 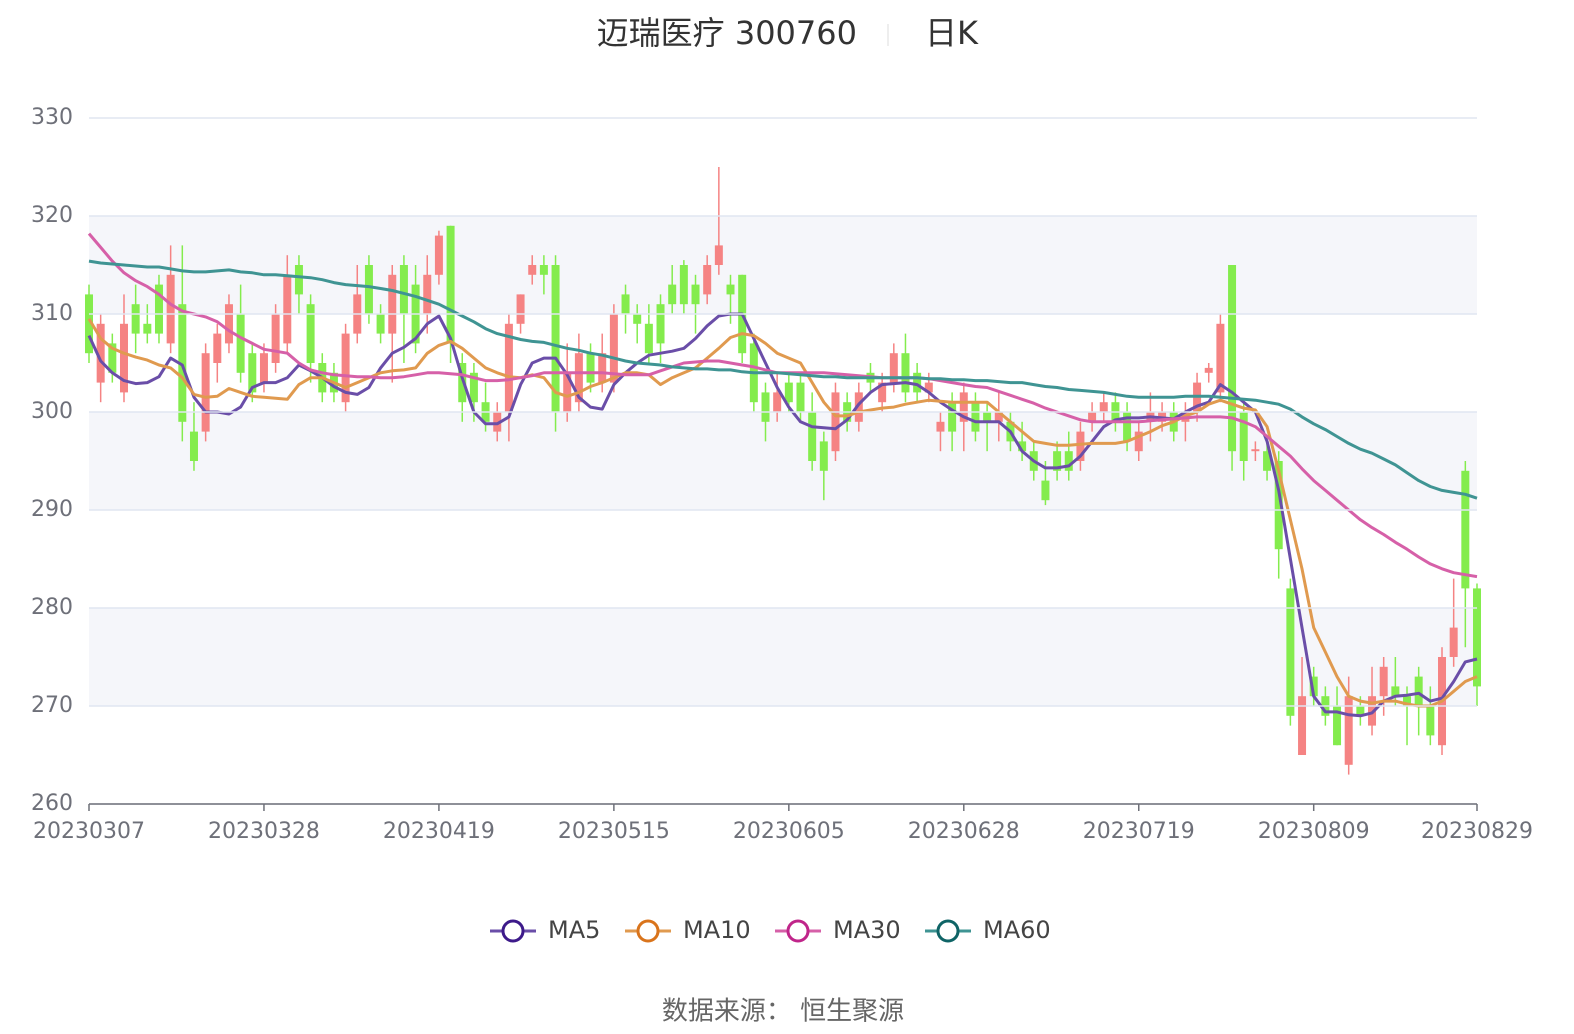 What do you see at coordinates (52, 509) in the screenshot?
I see `y-tick-label: 290` at bounding box center [52, 509].